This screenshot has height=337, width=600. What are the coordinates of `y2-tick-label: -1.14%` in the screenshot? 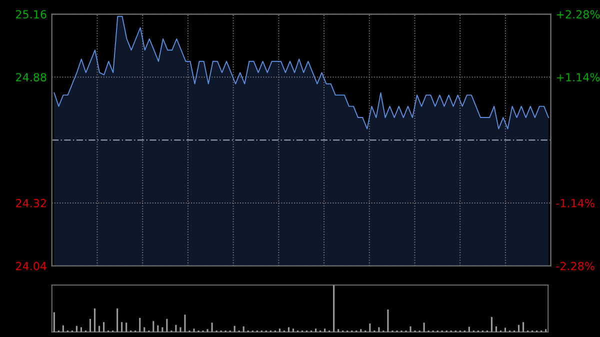 It's located at (575, 203).